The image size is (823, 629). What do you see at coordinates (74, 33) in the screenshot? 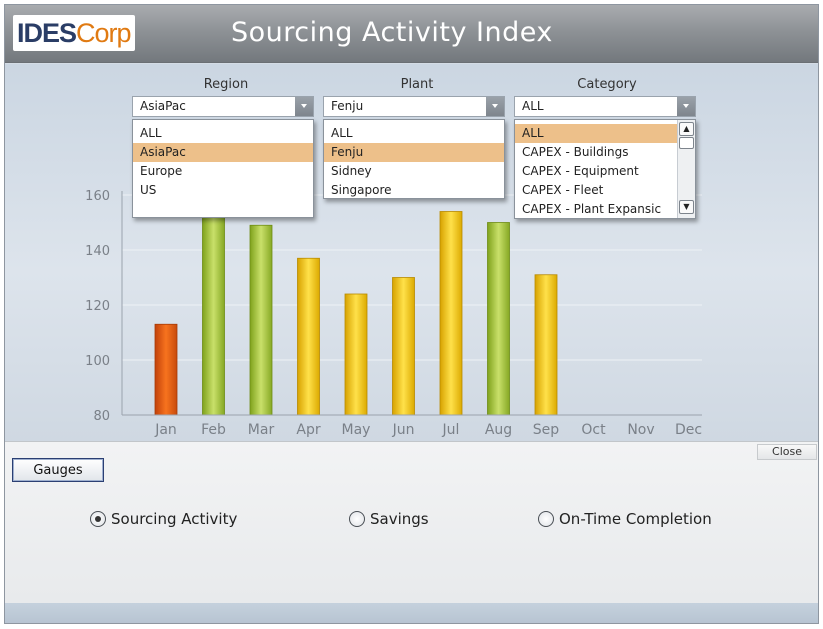
I see `company-logo: IDES Corp` at bounding box center [74, 33].